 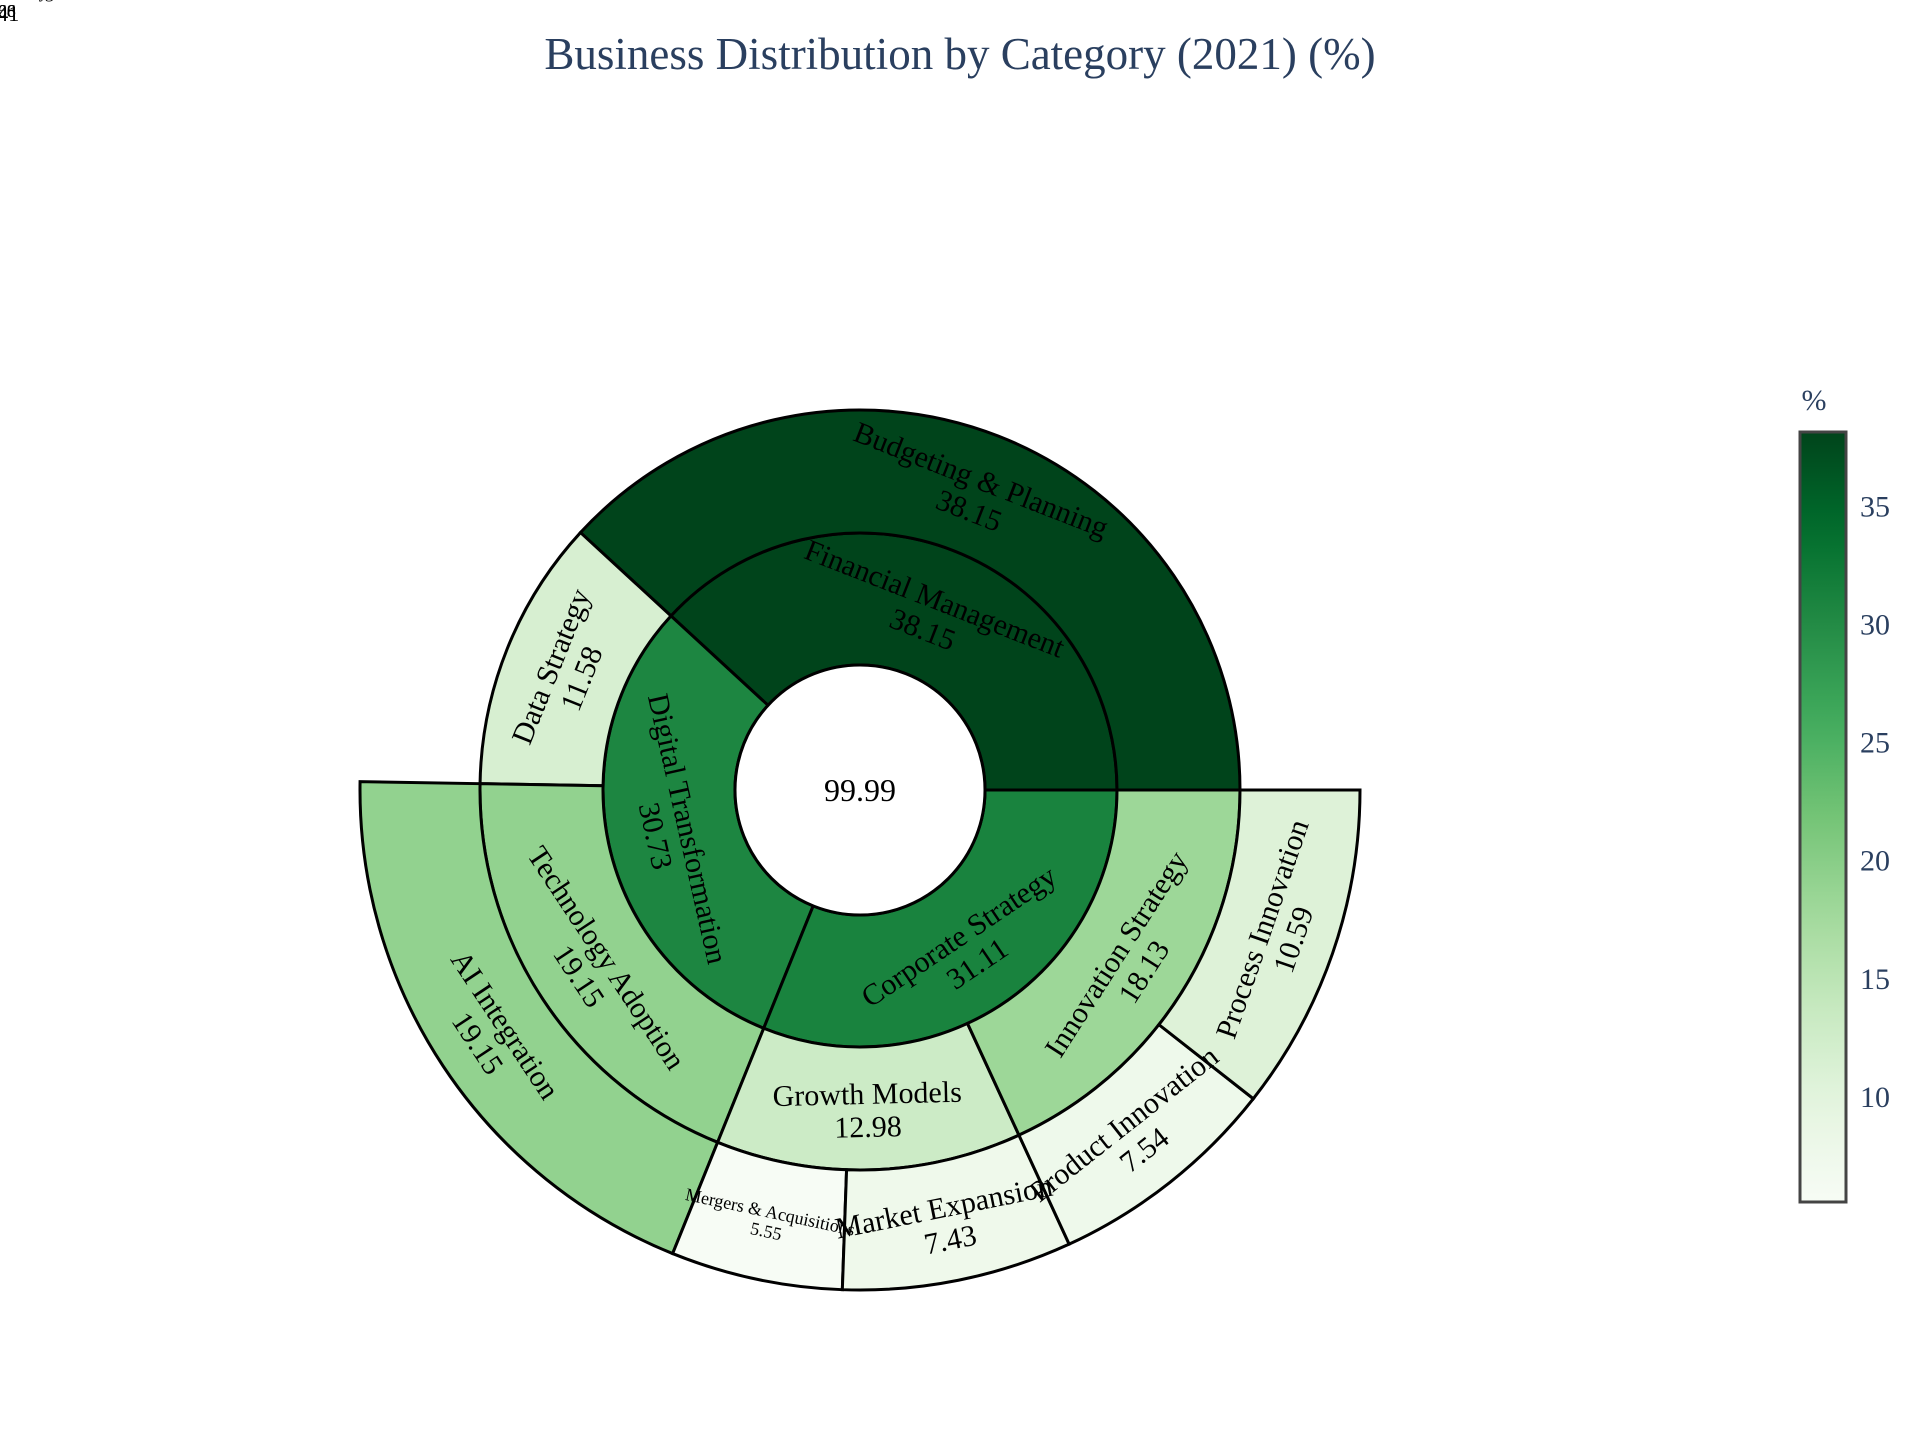 What do you see at coordinates (1875, 1097) in the screenshot?
I see `colorbar-tick-10: 10` at bounding box center [1875, 1097].